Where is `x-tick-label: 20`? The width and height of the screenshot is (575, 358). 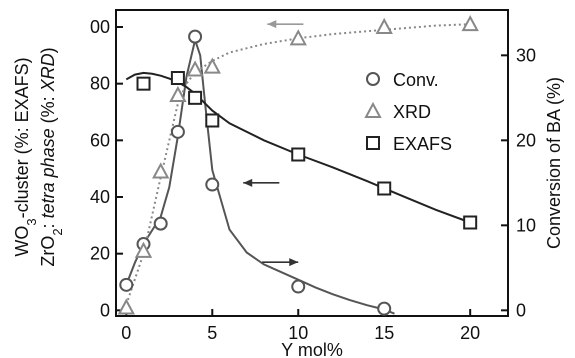 x-tick-label: 20 is located at coordinates (470, 333).